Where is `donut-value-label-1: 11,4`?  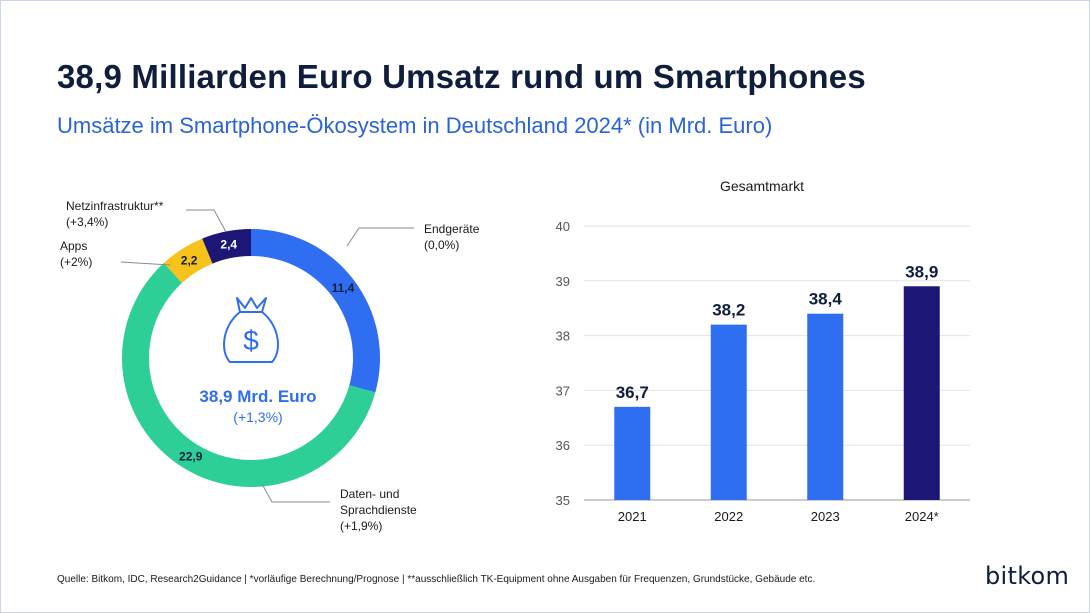
donut-value-label-1: 11,4 is located at coordinates (343, 288).